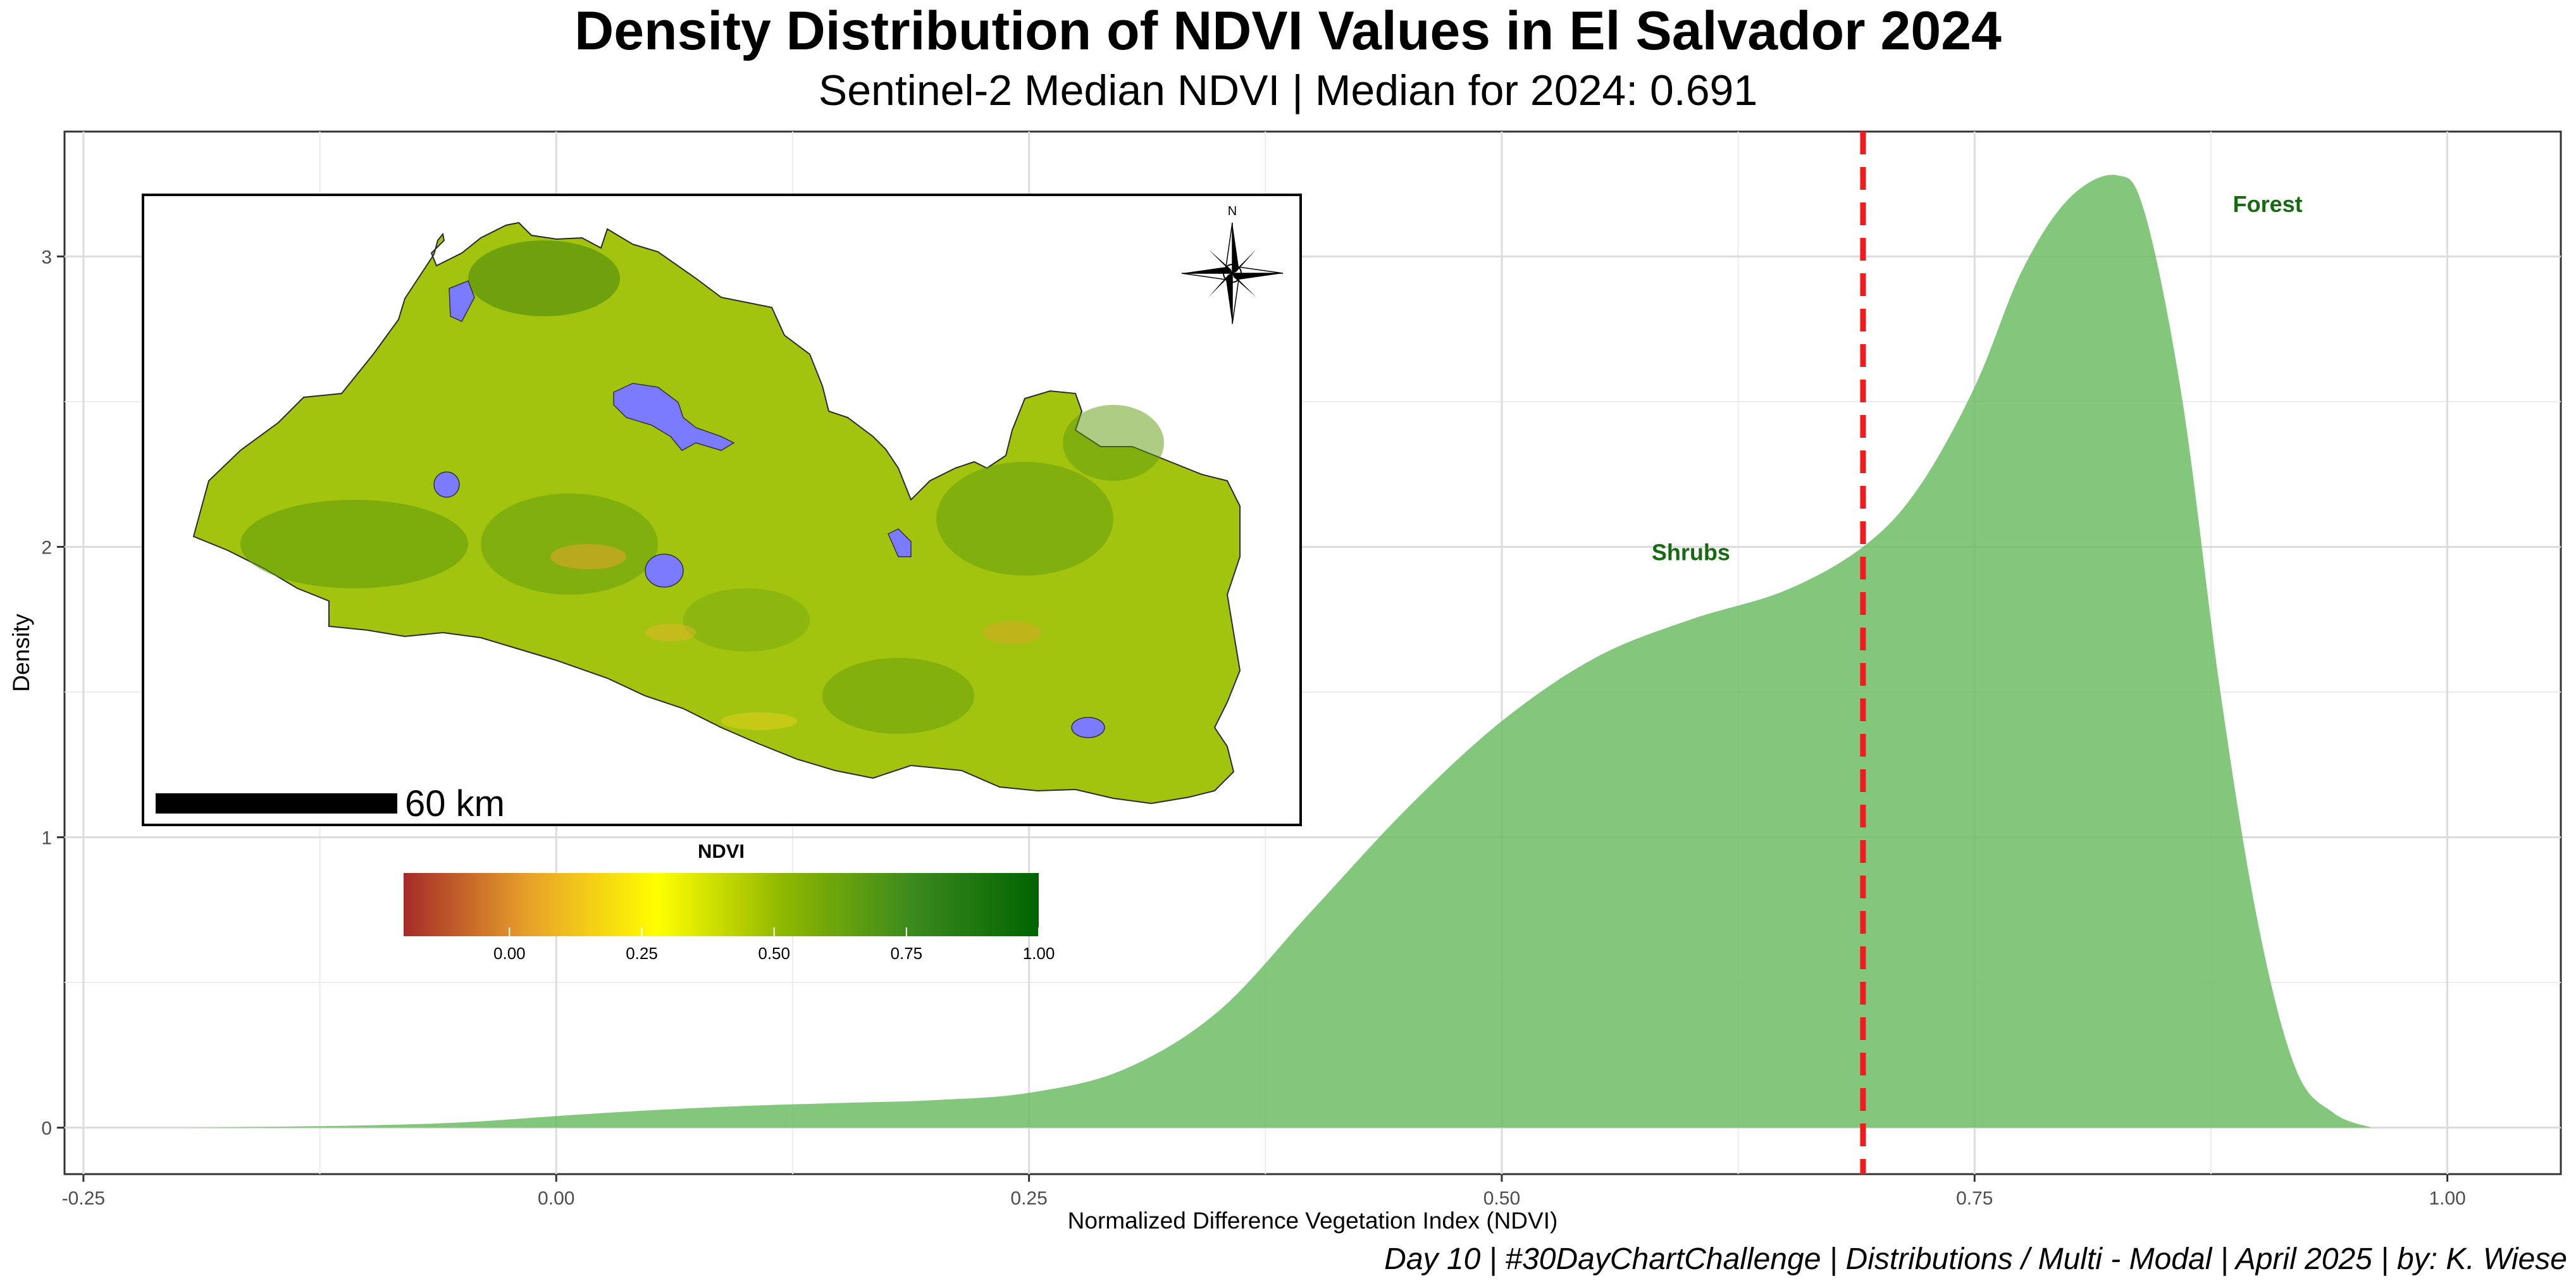 The width and height of the screenshot is (2576, 1288). Describe the element at coordinates (2268, 204) in the screenshot. I see `annotation-forest: Forest` at that location.